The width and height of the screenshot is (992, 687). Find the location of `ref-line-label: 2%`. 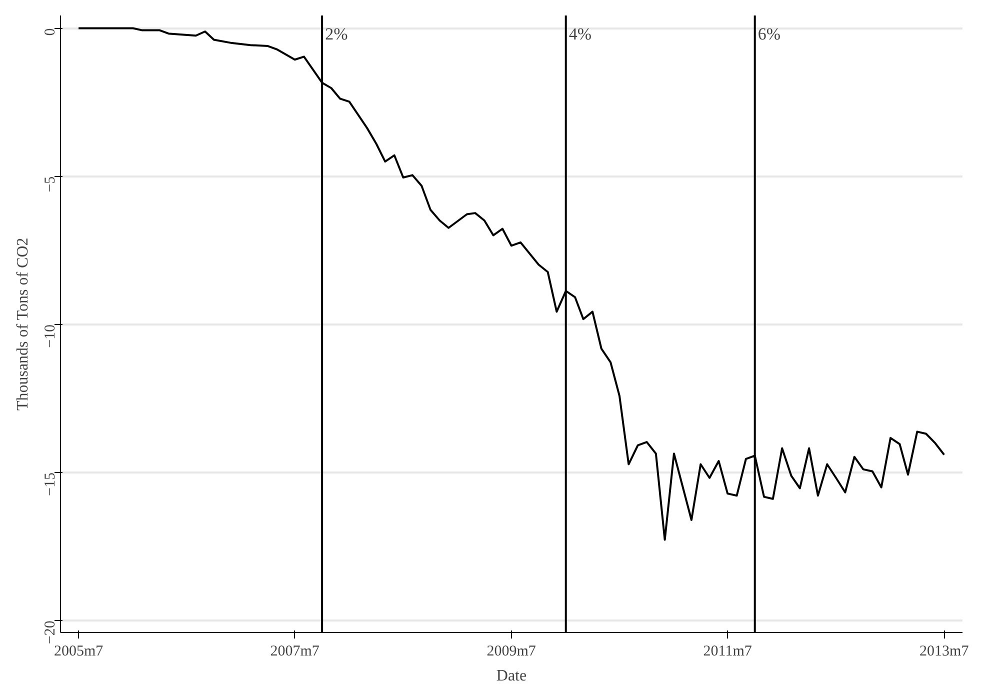

ref-line-label: 2% is located at coordinates (336, 34).